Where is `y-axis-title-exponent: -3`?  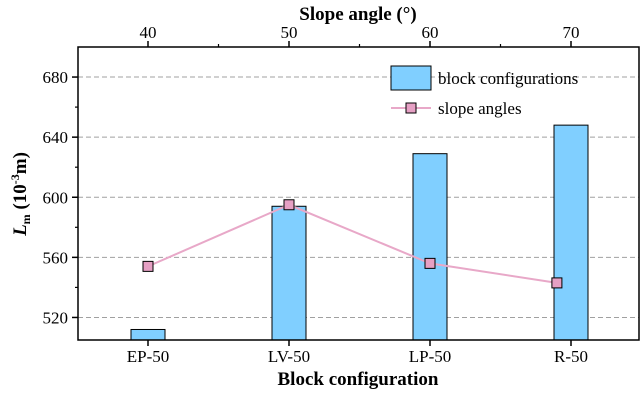
y-axis-title-exponent: -3 is located at coordinates (15, 179).